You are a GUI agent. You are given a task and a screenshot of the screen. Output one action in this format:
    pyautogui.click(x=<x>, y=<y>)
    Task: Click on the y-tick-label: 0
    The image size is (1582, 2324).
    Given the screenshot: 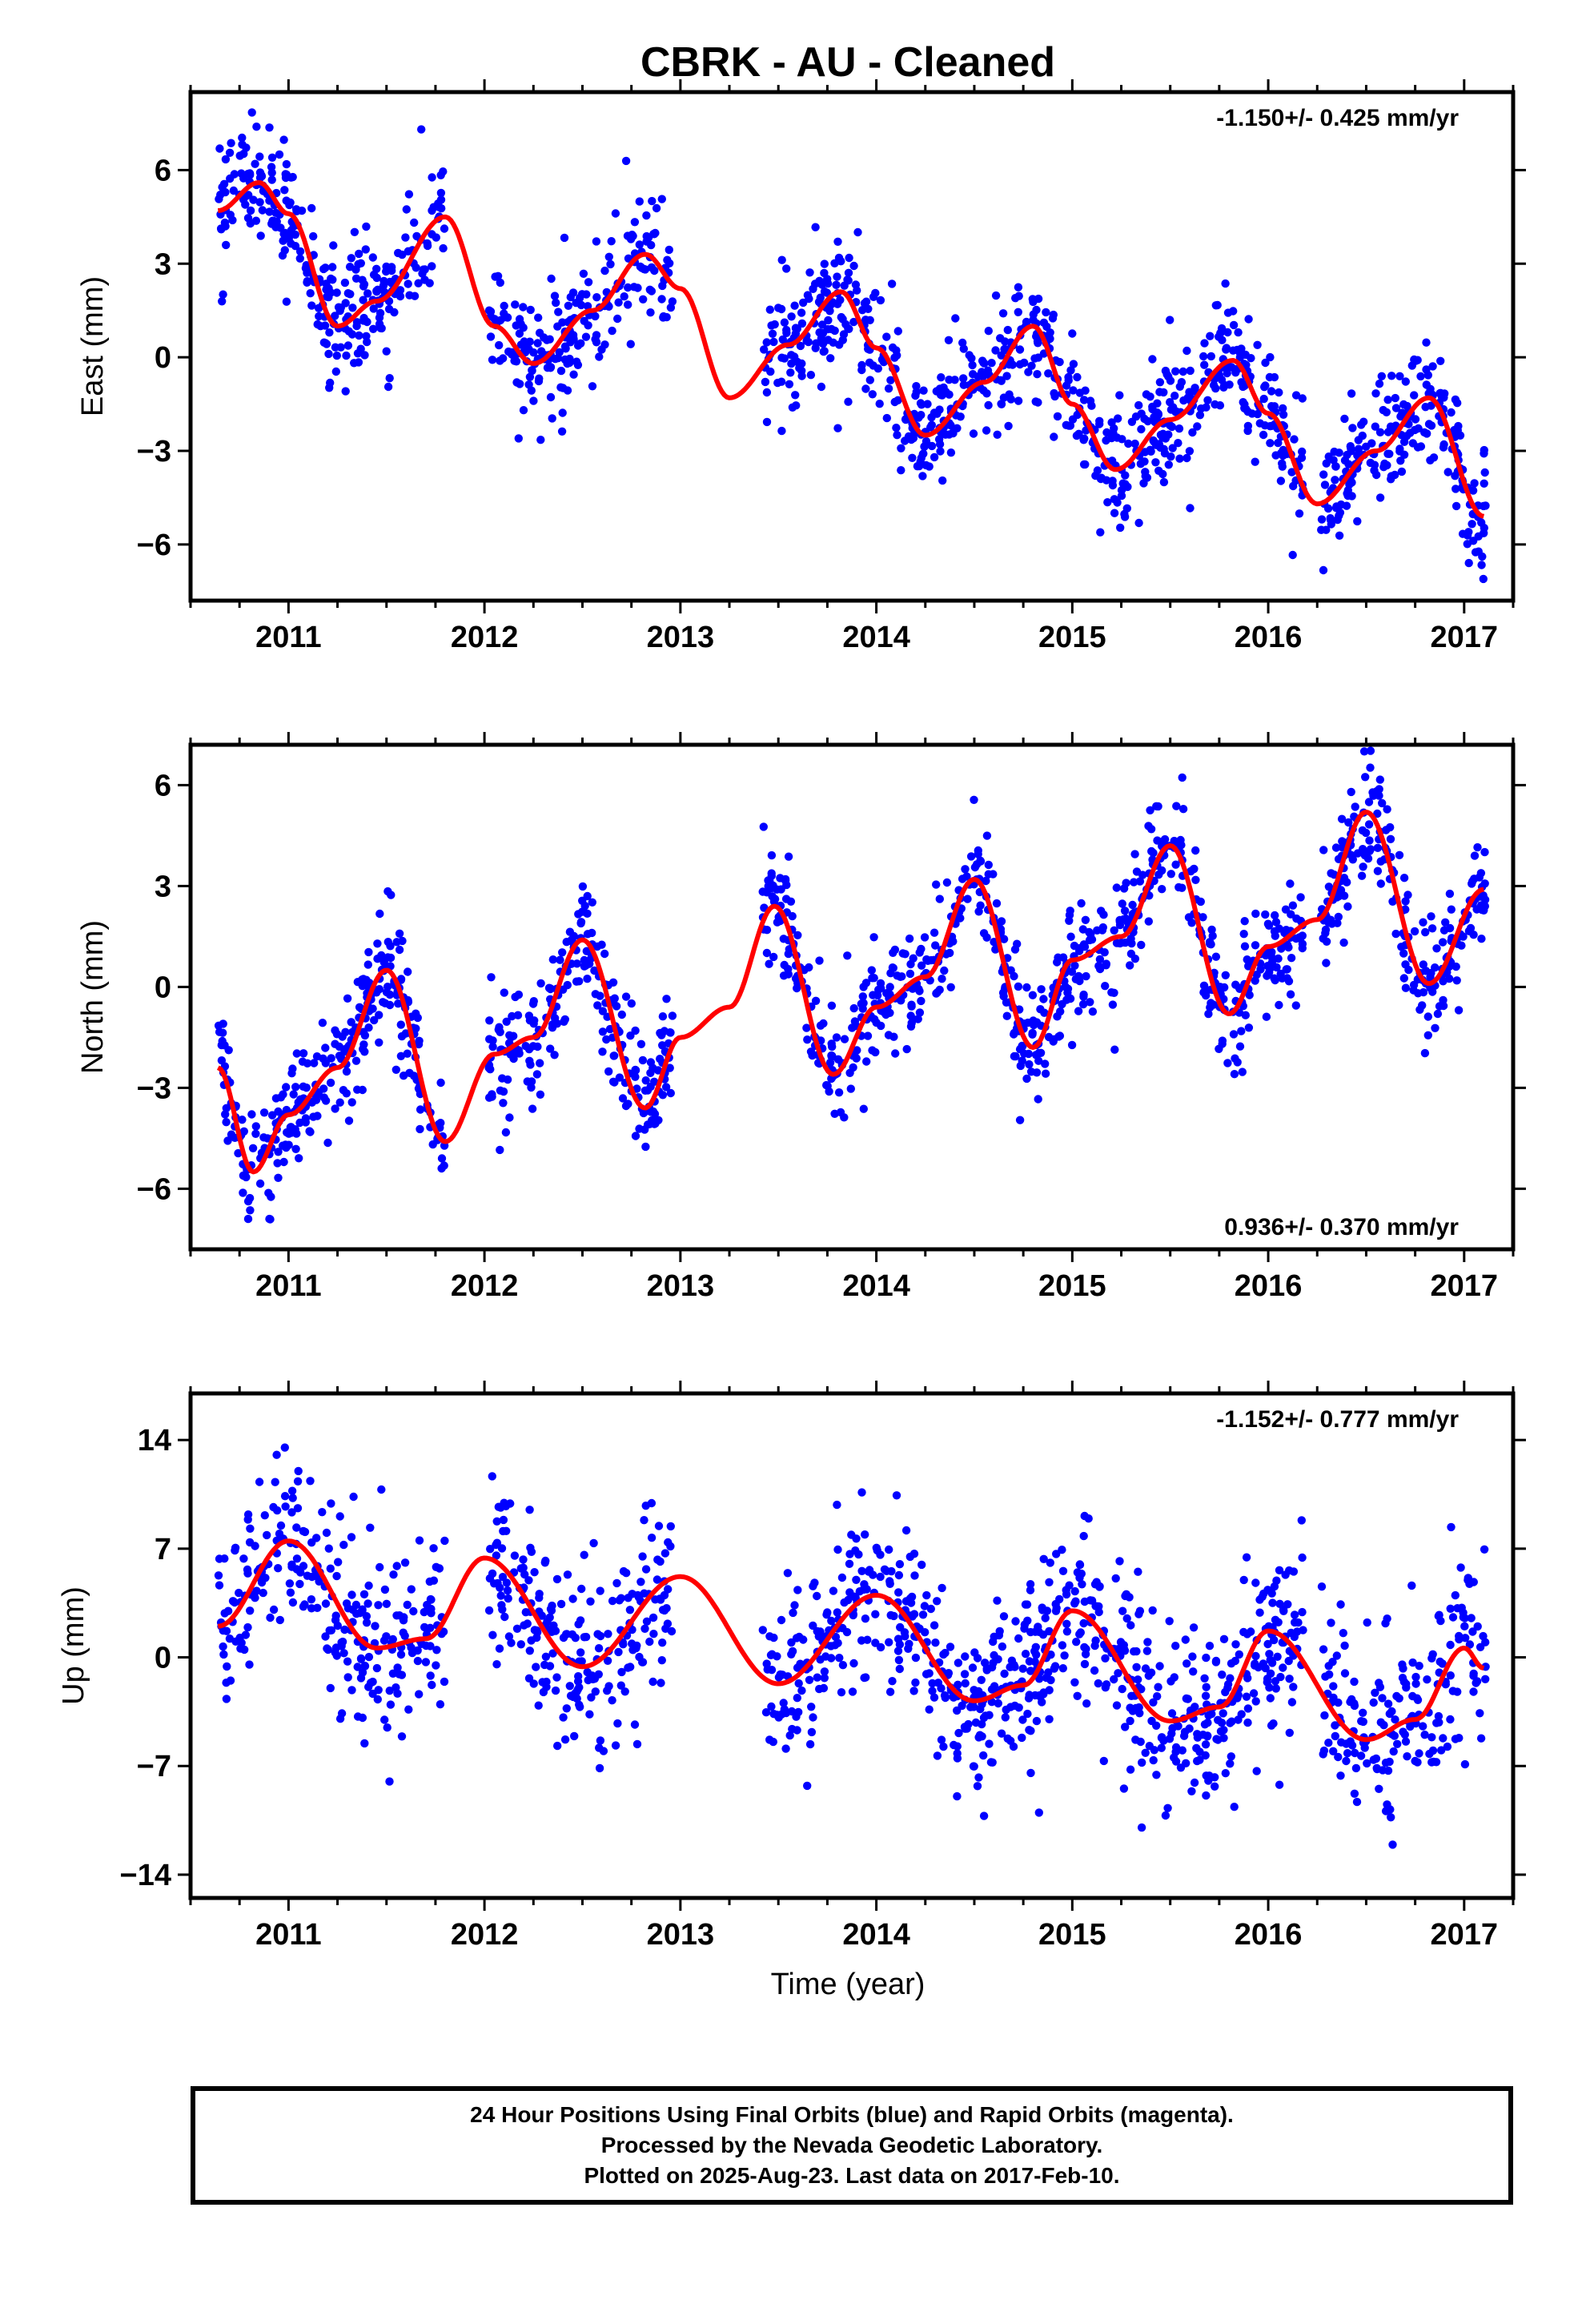 What is the action you would take?
    pyautogui.click(x=163, y=988)
    